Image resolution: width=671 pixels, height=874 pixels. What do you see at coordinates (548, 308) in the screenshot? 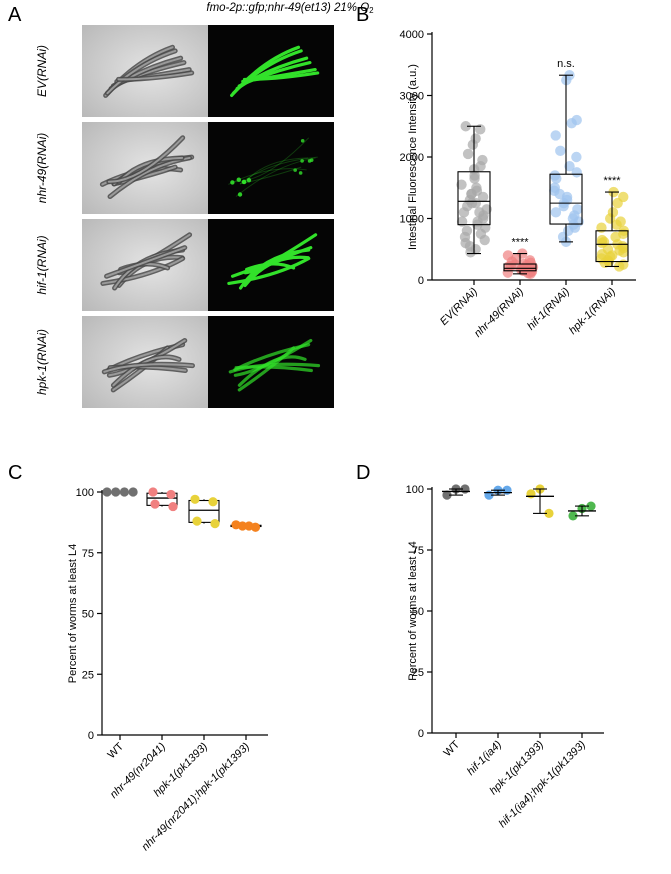
I see `x-tick-label: hif-1(RNAi)` at bounding box center [548, 308].